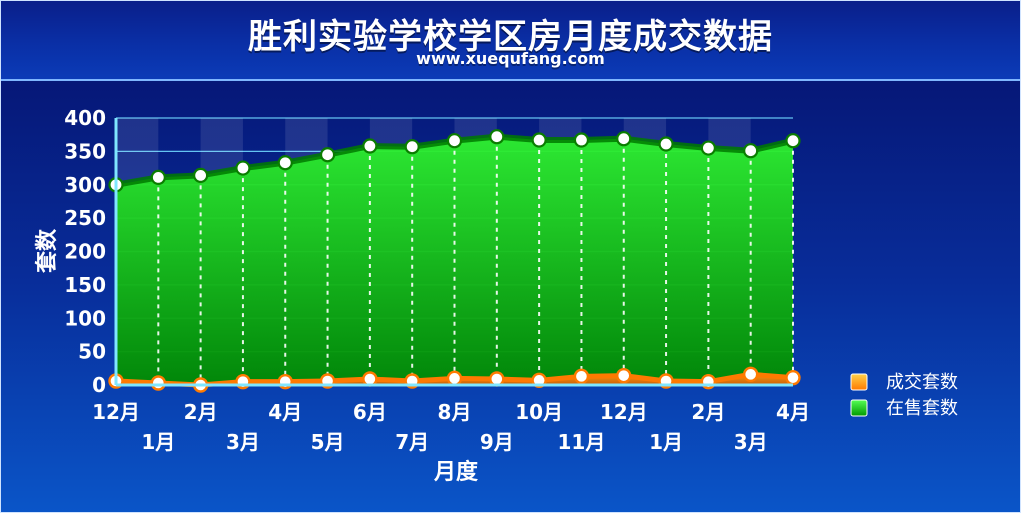 The width and height of the screenshot is (1021, 513). I want to click on legend-label-sold: 成交套数, so click(922, 382).